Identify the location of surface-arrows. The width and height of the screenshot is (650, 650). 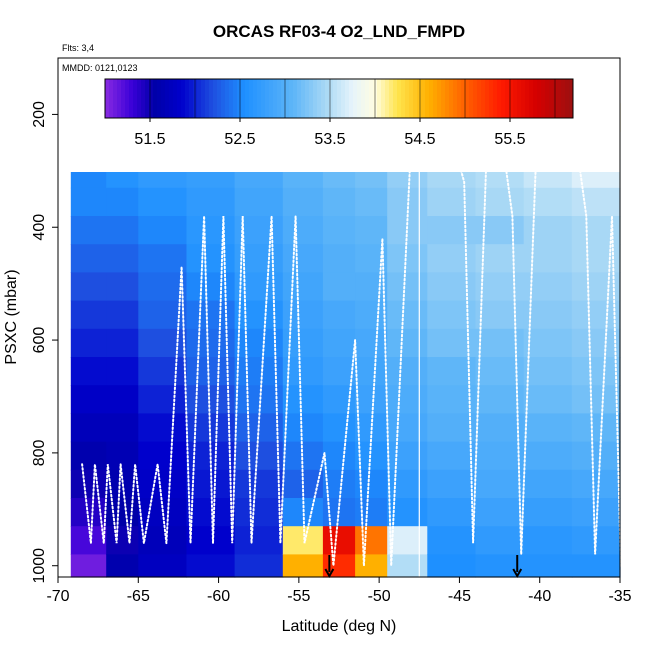
(423, 567).